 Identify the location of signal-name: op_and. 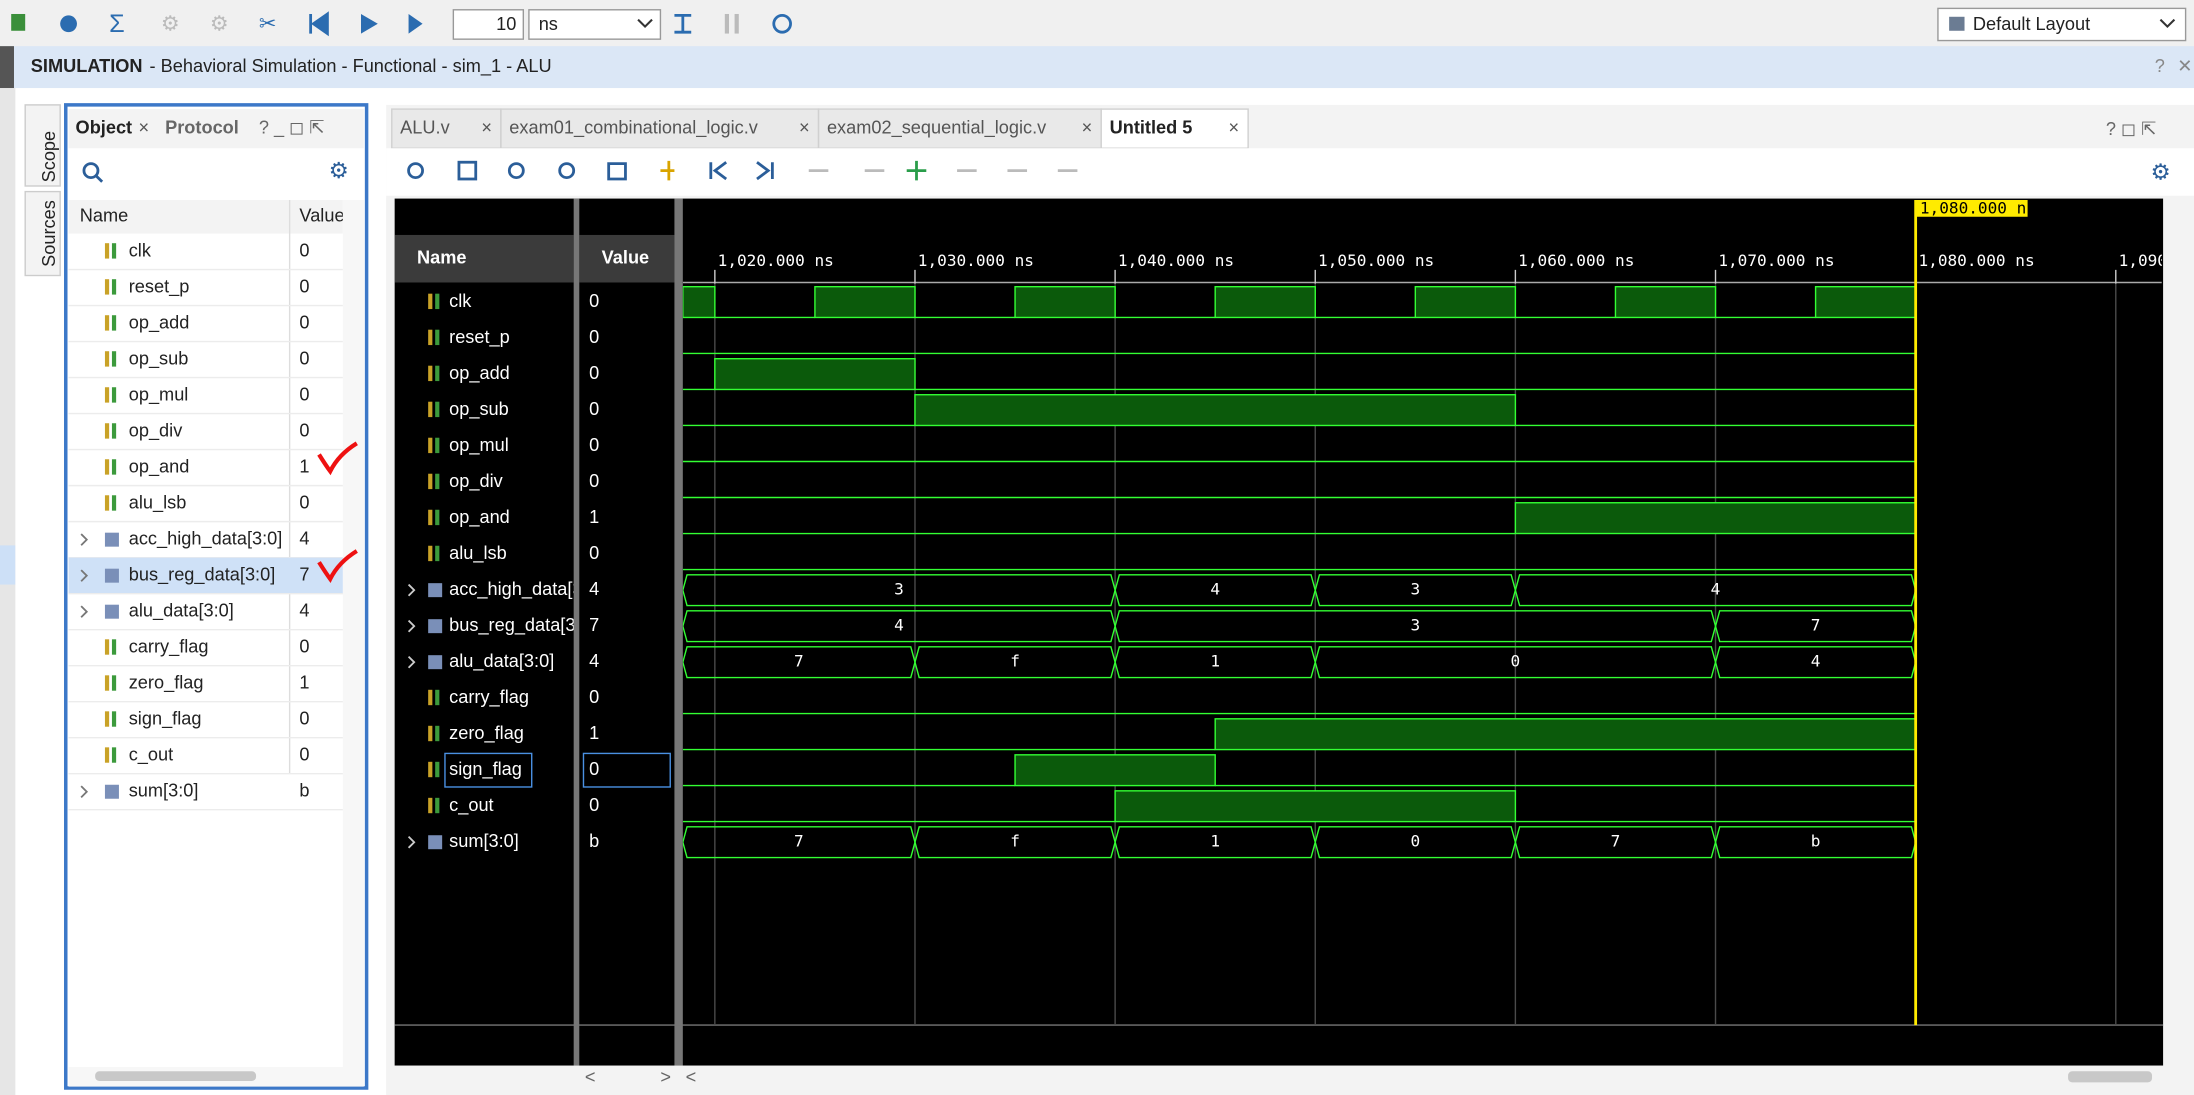
(479, 517).